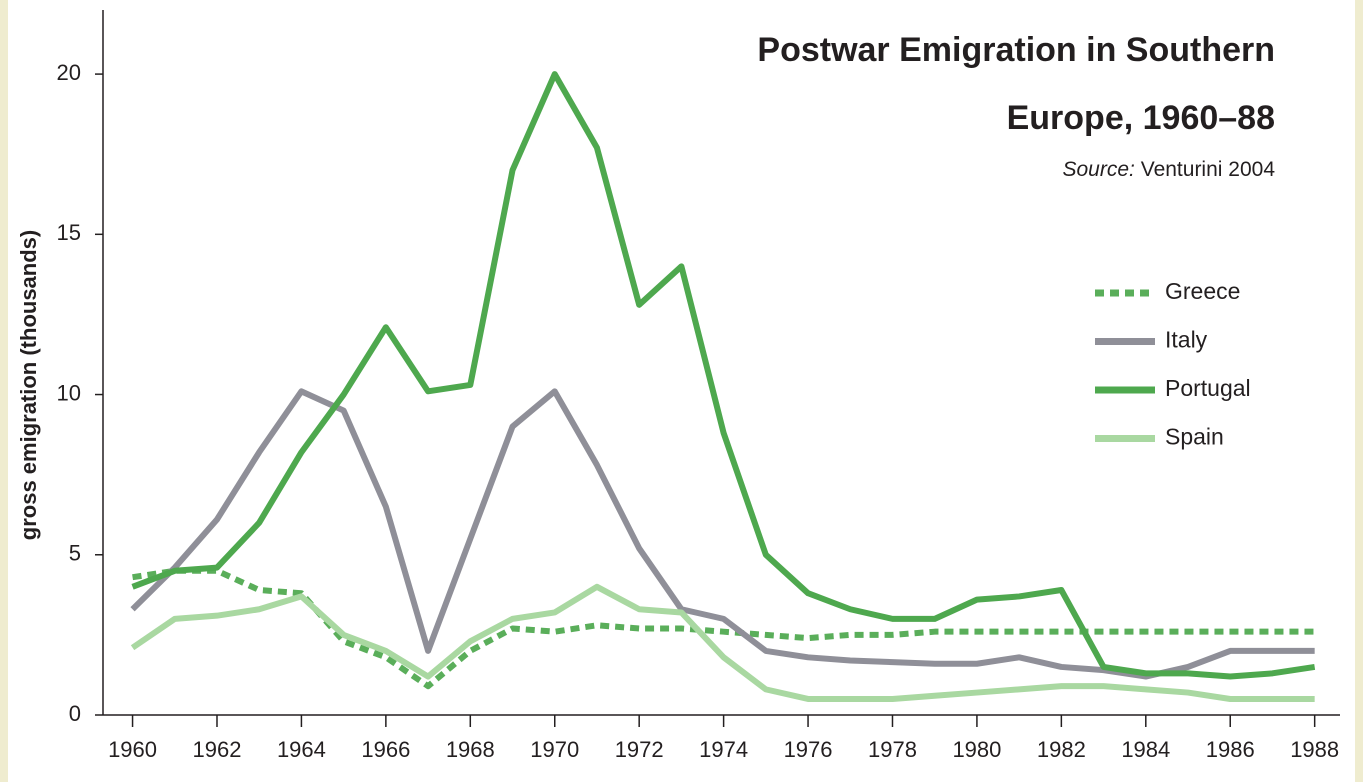 The width and height of the screenshot is (1363, 782). Describe the element at coordinates (1208, 388) in the screenshot. I see `legend-label: Portugal` at that location.